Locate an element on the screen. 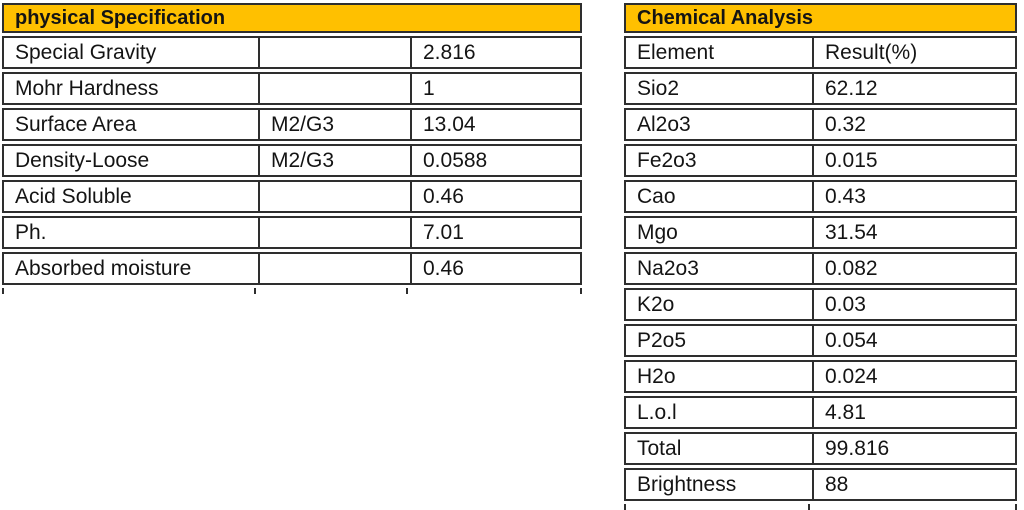 This screenshot has width=1024, height=510. physical-spec-title: physical Specification is located at coordinates (120, 17).